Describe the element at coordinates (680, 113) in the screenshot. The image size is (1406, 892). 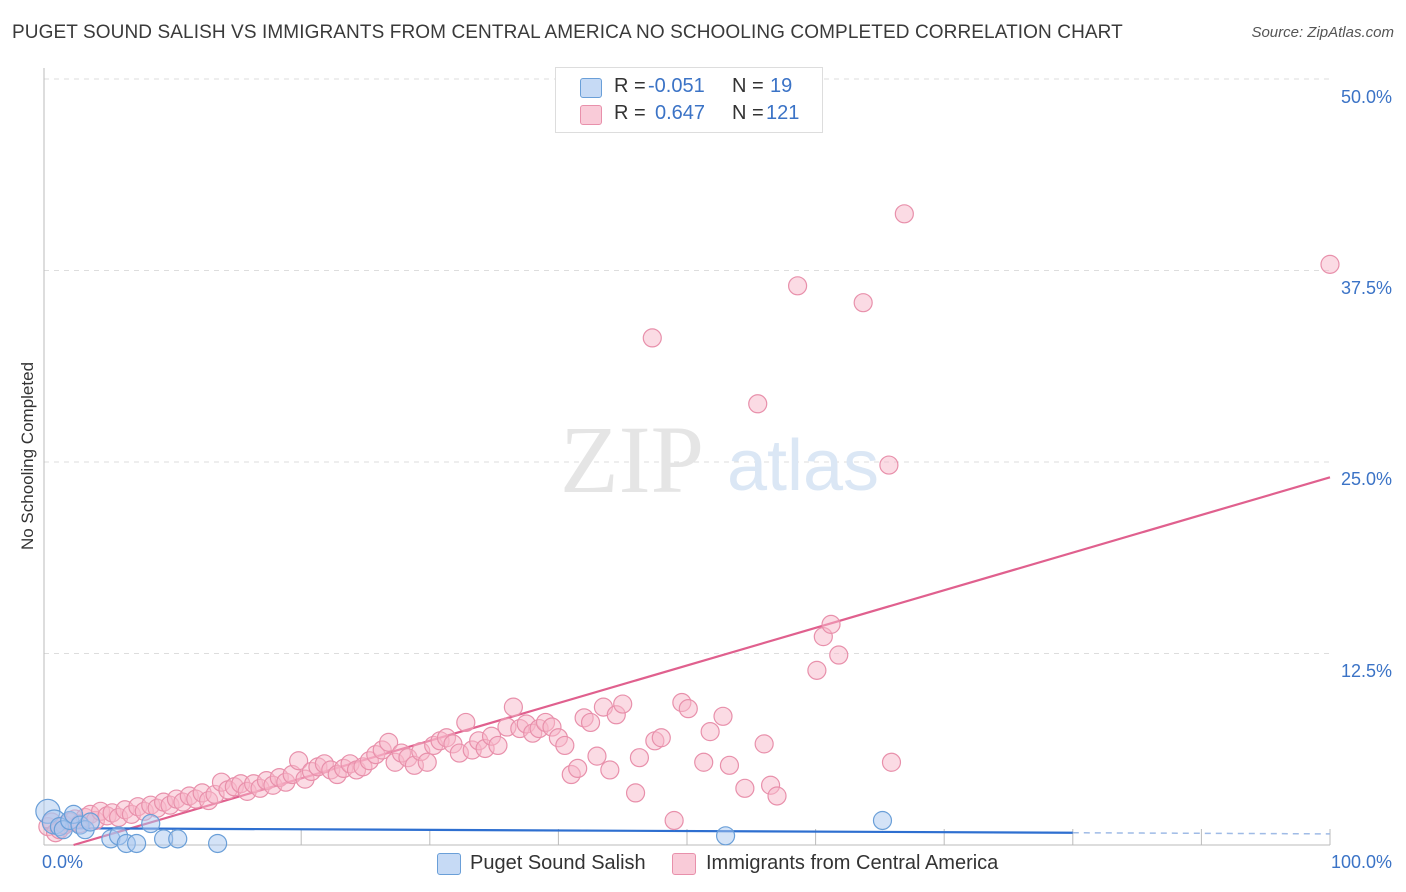
I see `legend-r-value: 0.647` at that location.